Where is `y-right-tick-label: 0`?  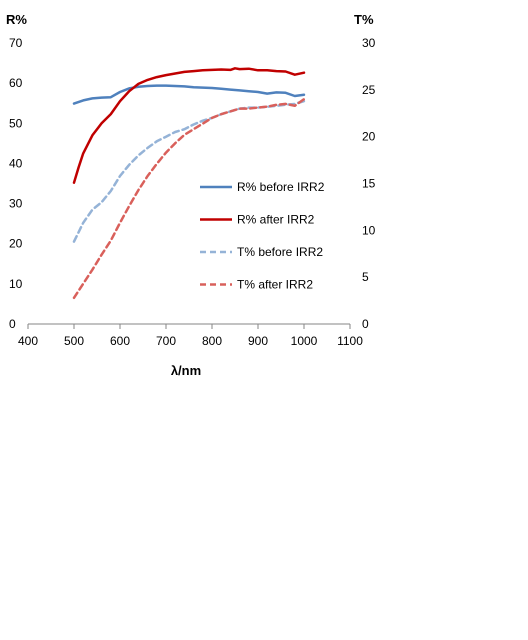 y-right-tick-label: 0 is located at coordinates (365, 324).